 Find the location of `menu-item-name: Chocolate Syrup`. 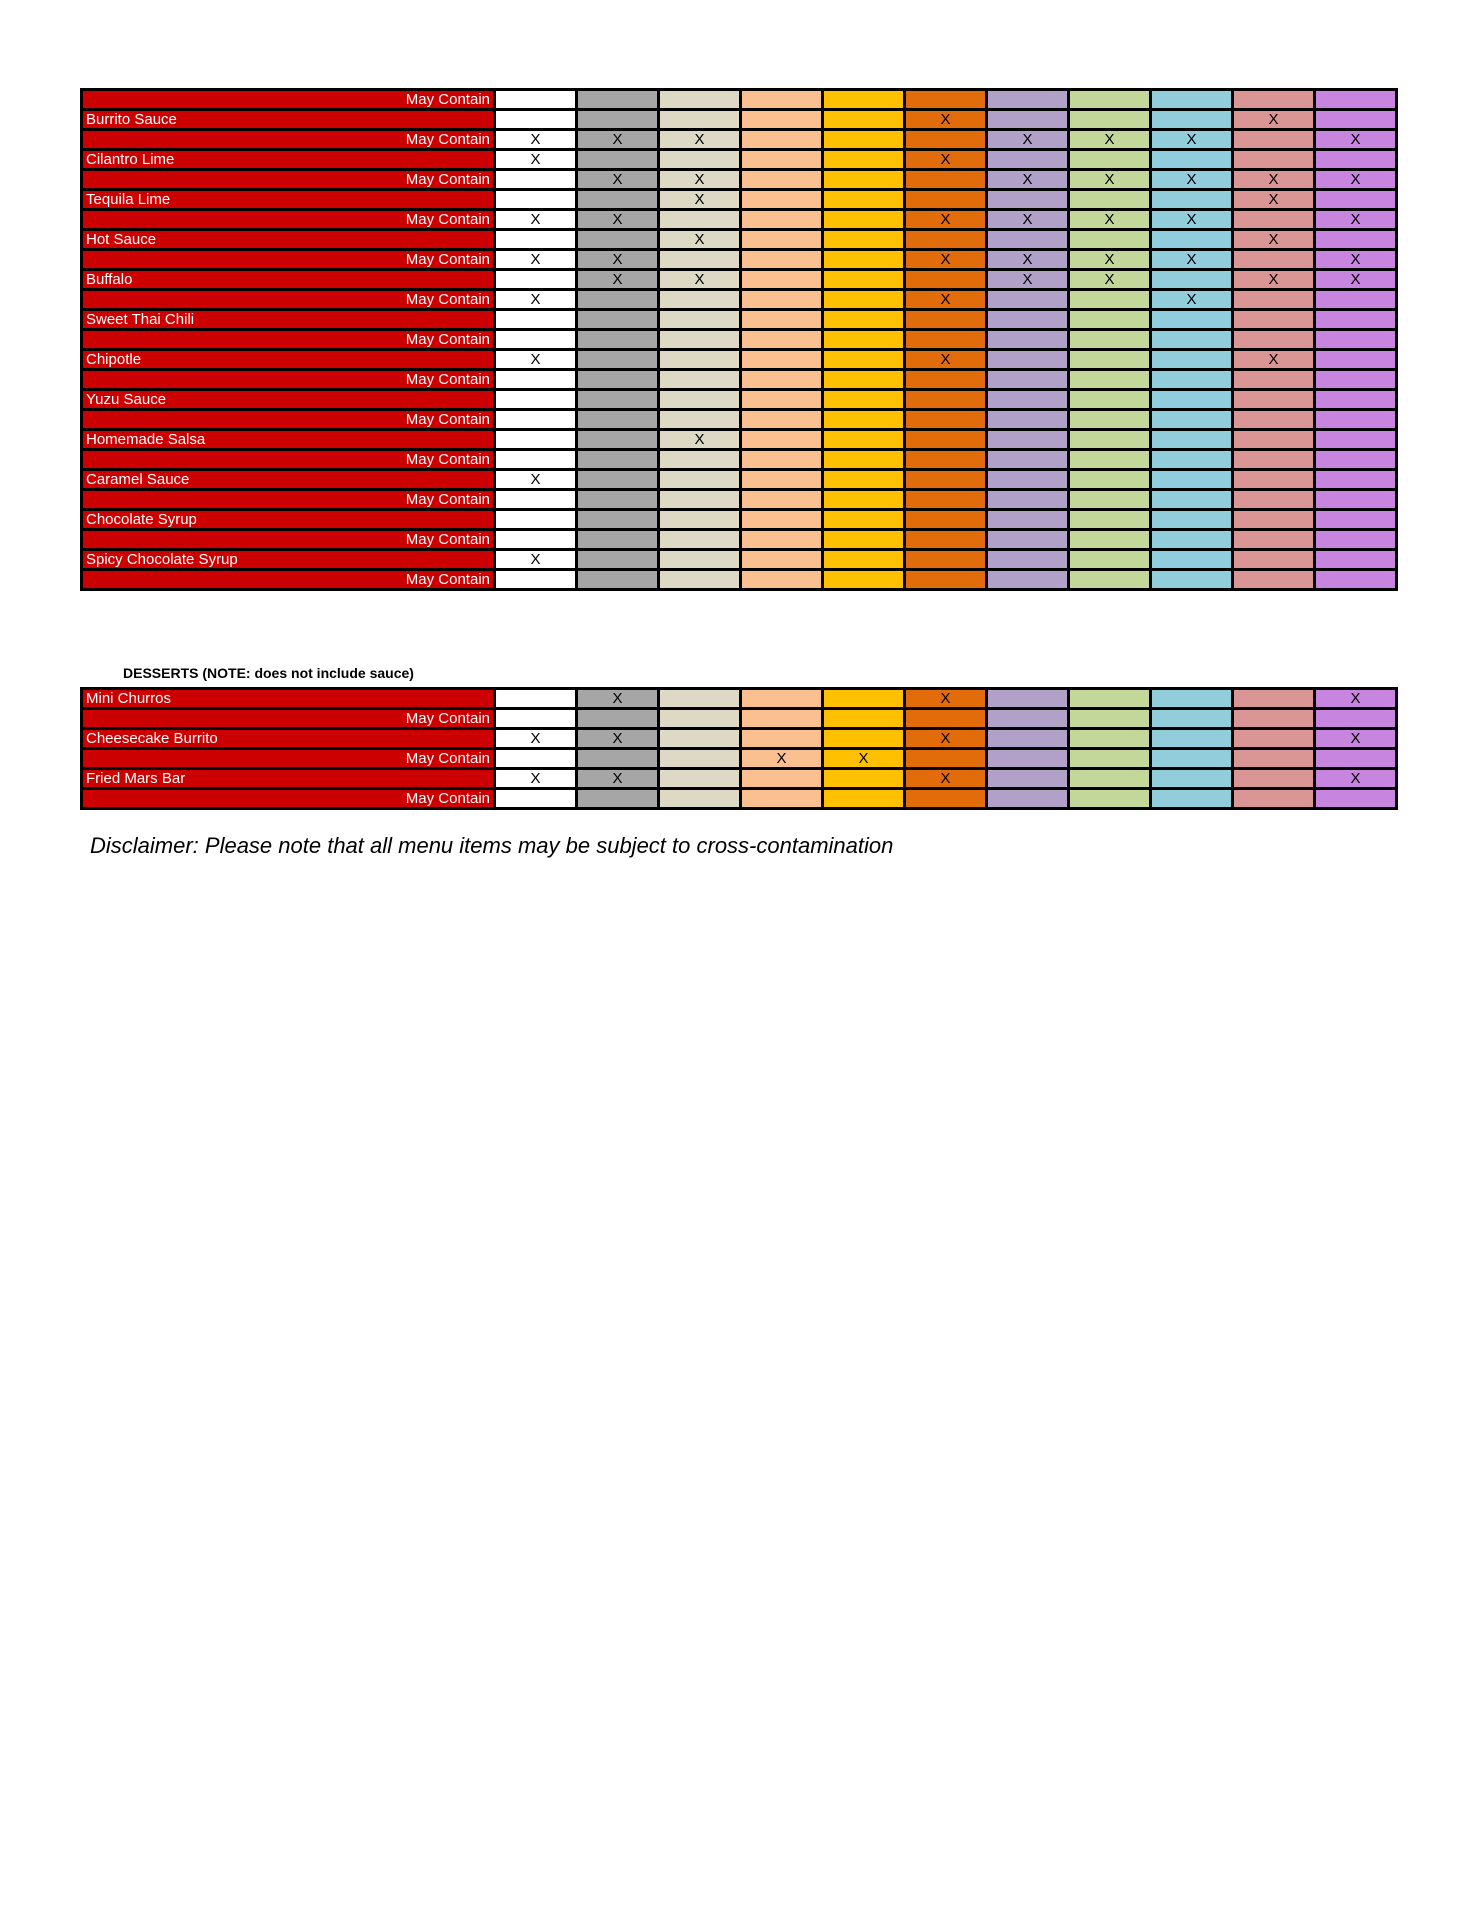

menu-item-name: Chocolate Syrup is located at coordinates (288, 519).